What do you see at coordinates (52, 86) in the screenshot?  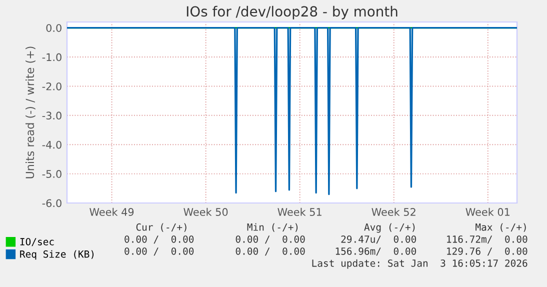 I see `y-tick-label: -2.0` at bounding box center [52, 86].